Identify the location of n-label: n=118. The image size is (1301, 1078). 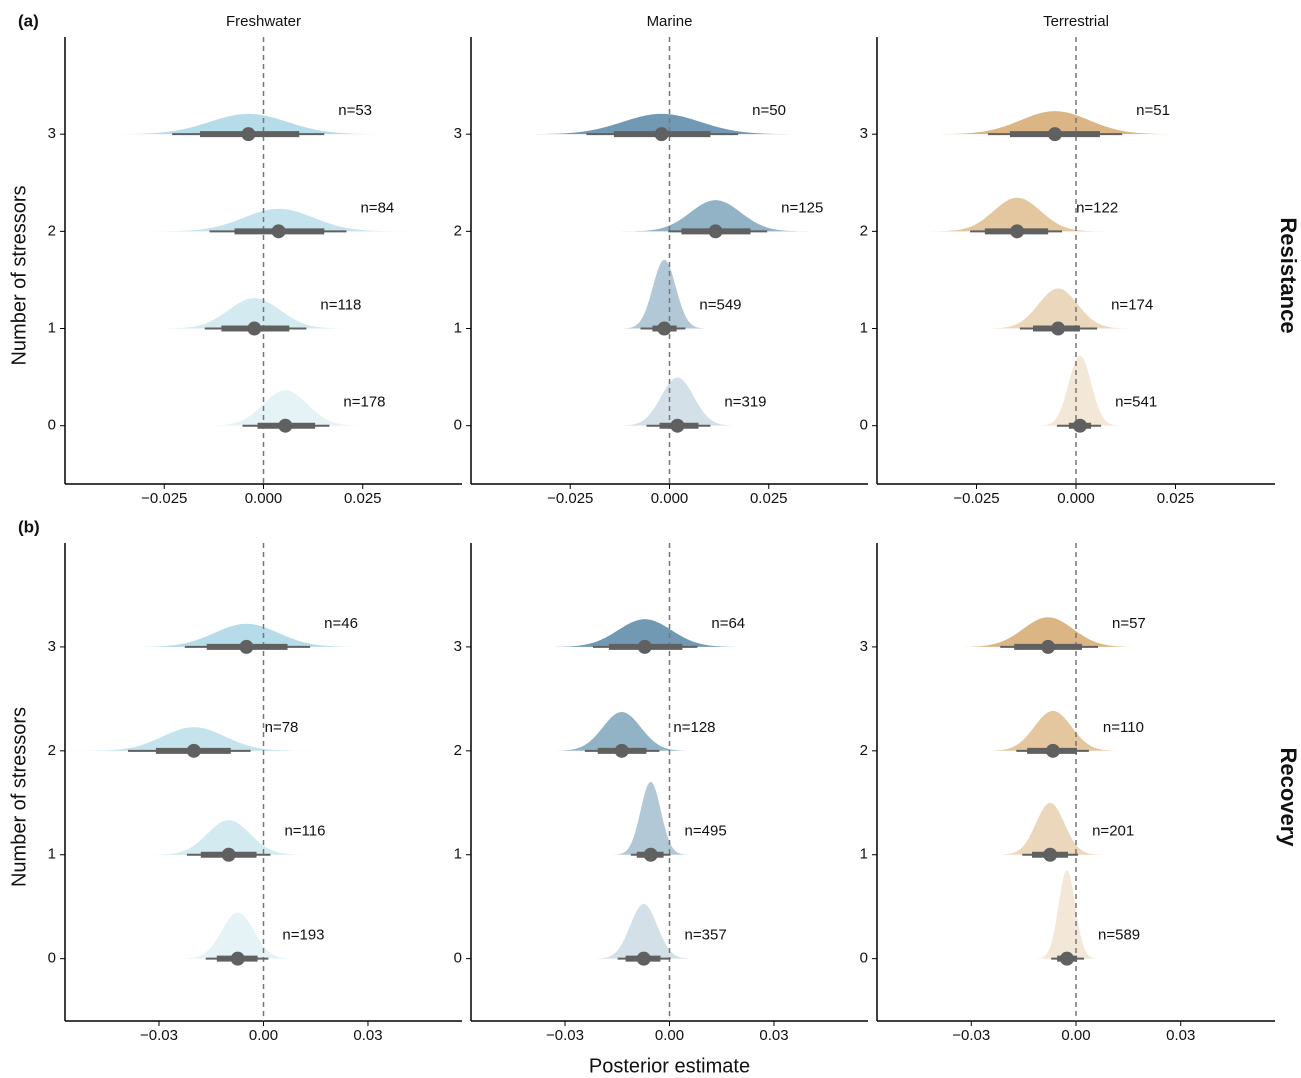
(340, 304).